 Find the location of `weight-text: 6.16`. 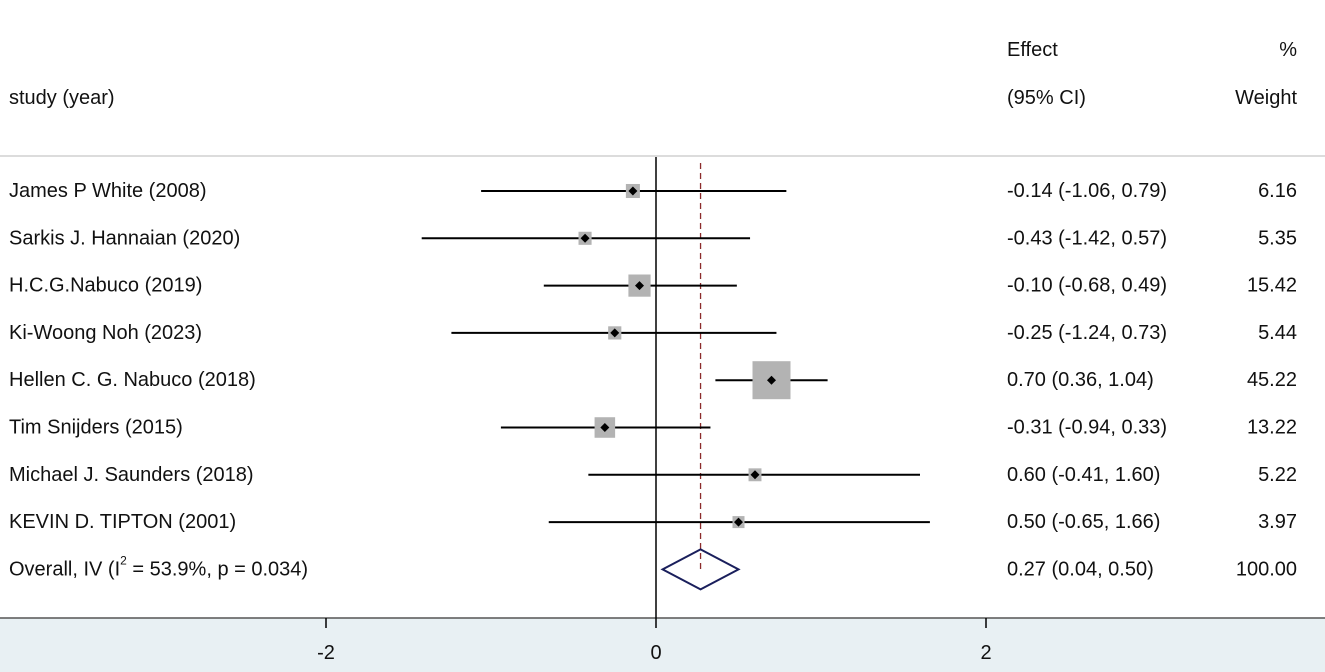

weight-text: 6.16 is located at coordinates (1277, 191).